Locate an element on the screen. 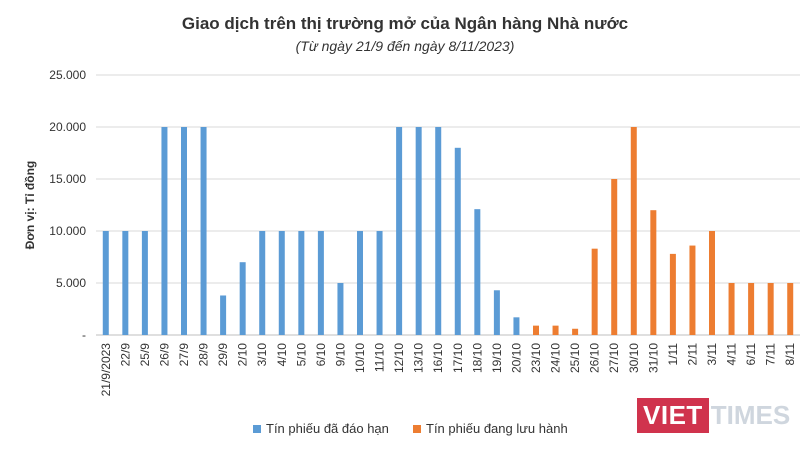 The height and width of the screenshot is (450, 810). x-tick-label: 25/9 is located at coordinates (145, 355).